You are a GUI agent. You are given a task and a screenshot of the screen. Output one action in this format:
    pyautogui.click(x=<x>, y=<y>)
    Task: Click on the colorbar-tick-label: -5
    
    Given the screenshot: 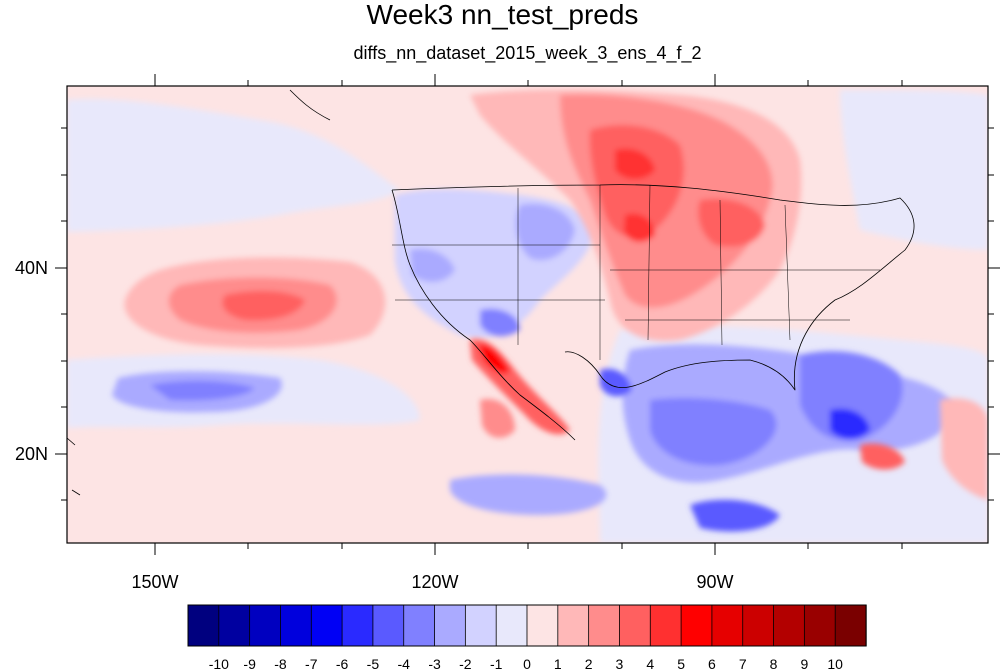 What is the action you would take?
    pyautogui.click(x=373, y=664)
    